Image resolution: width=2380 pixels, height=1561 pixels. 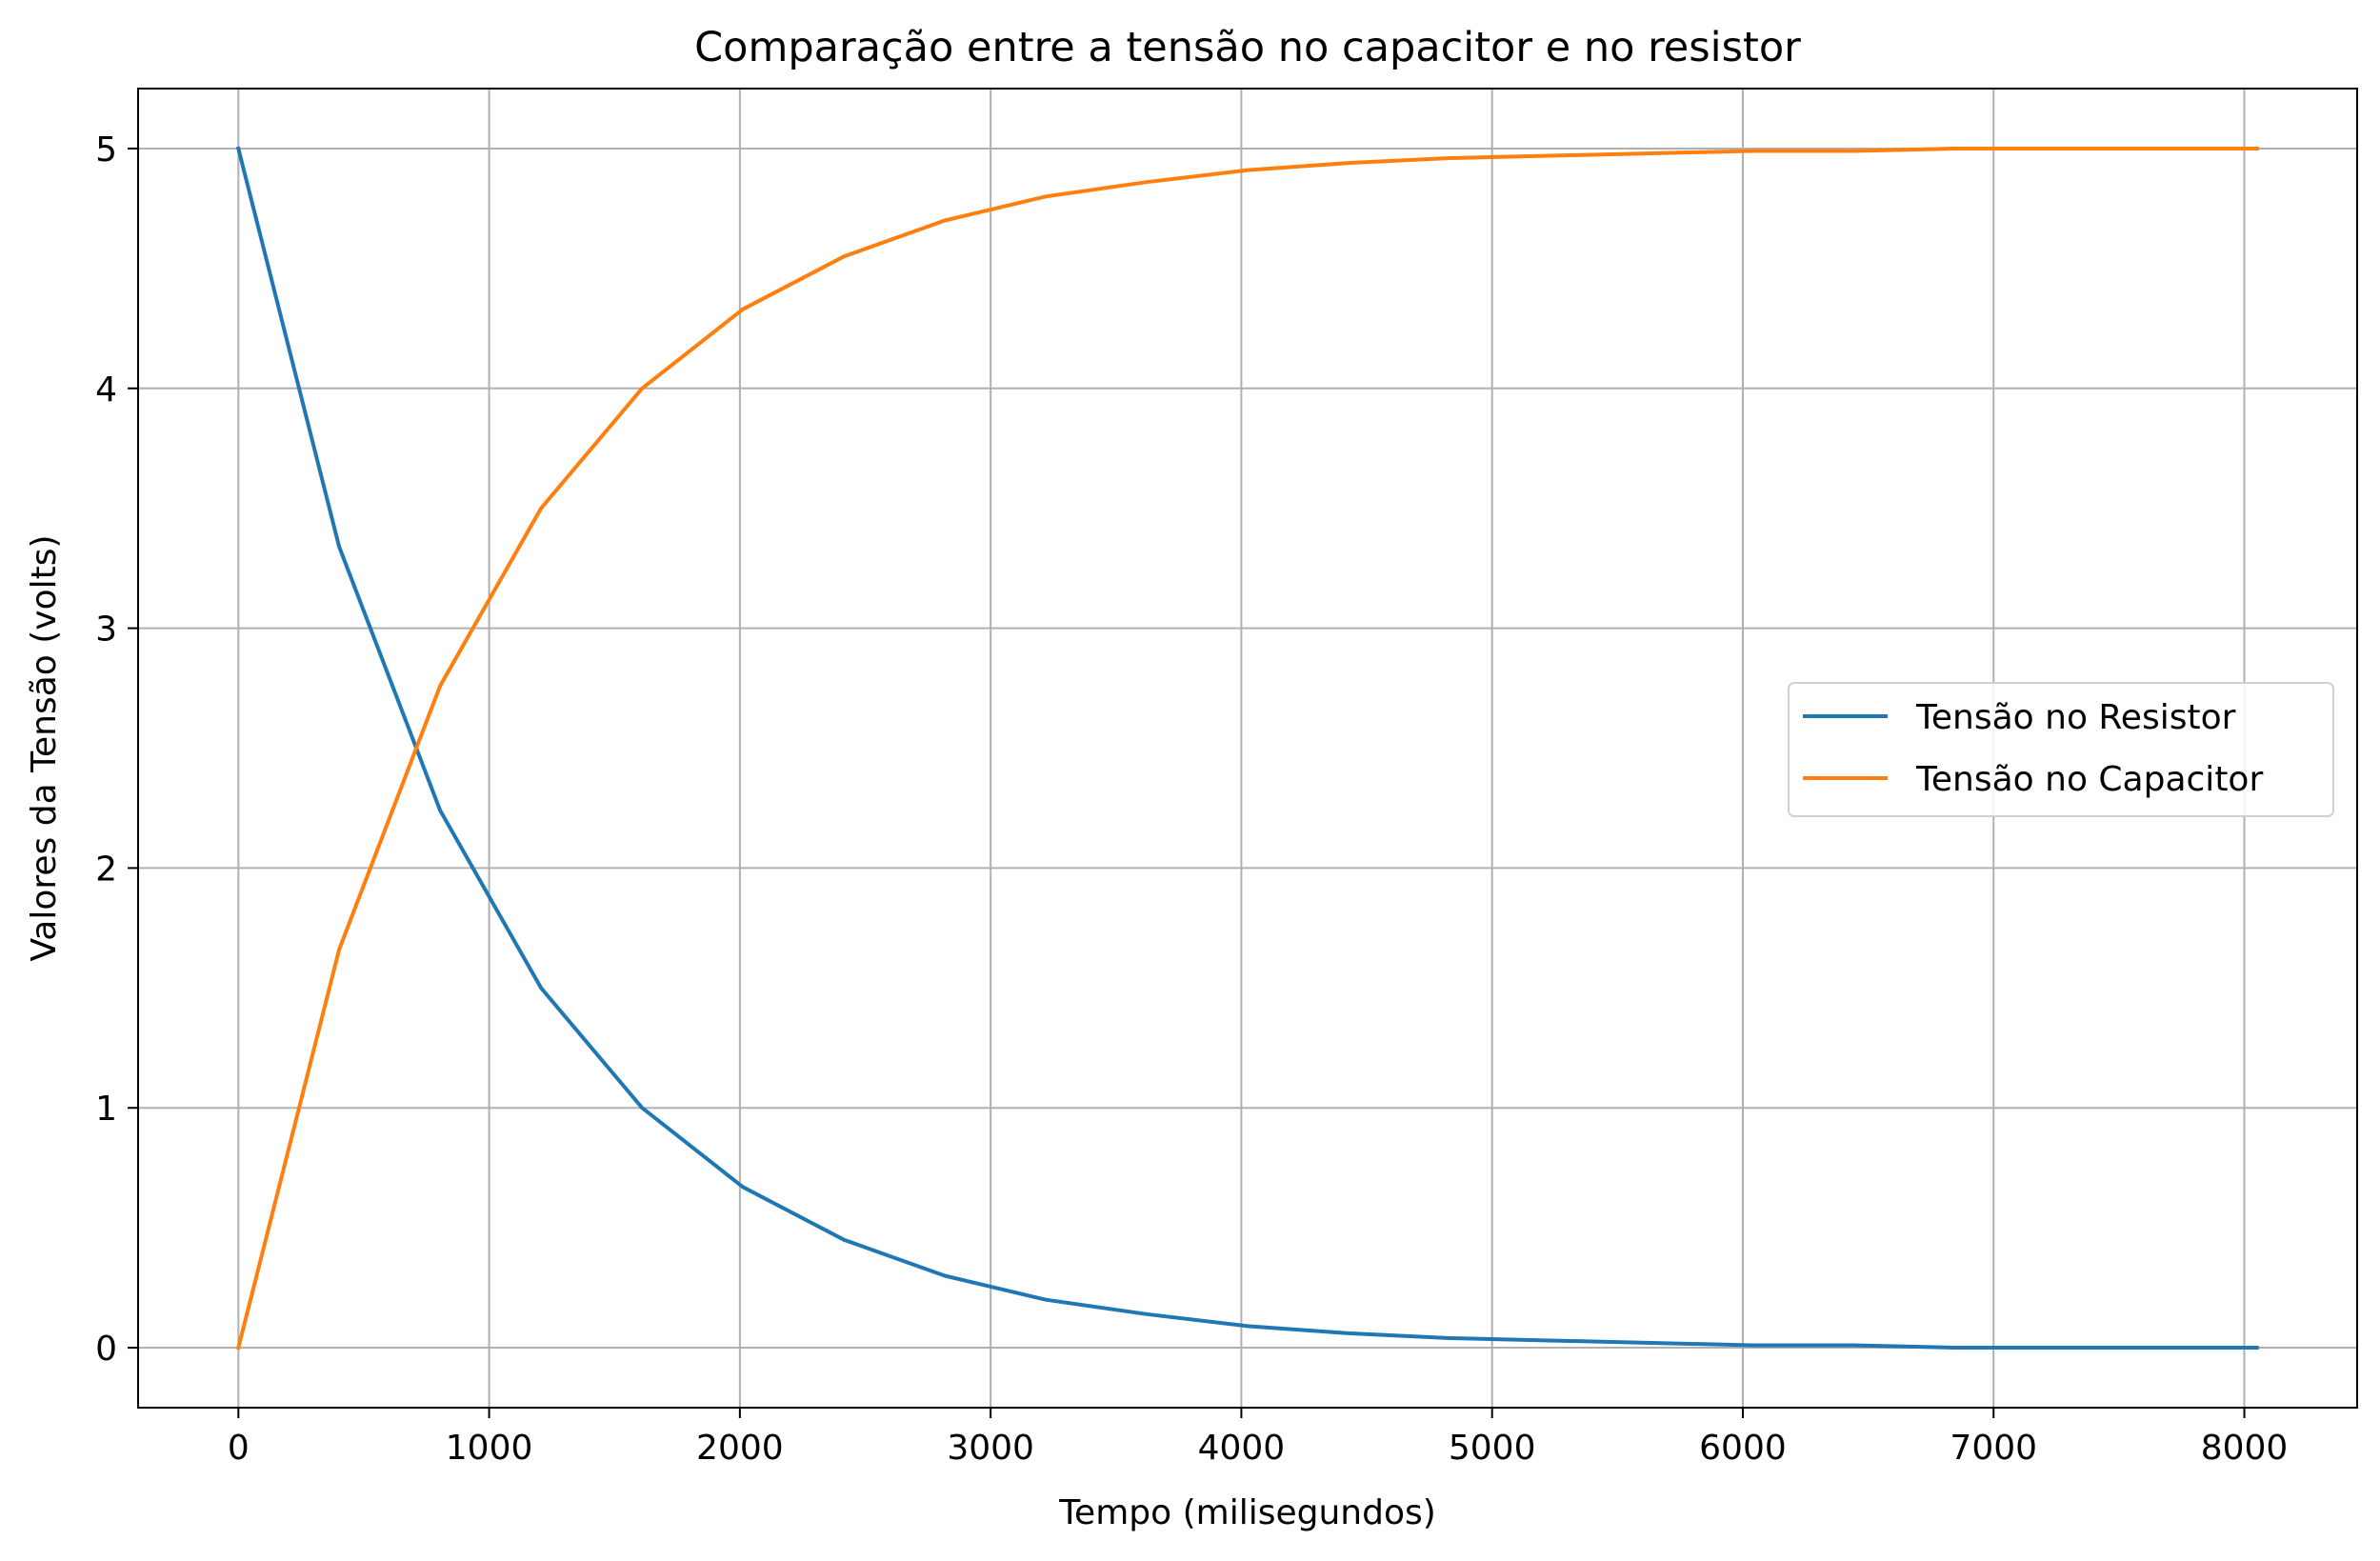 I want to click on legend-label-resistor: Tensão no Resistor, so click(x=2075, y=717).